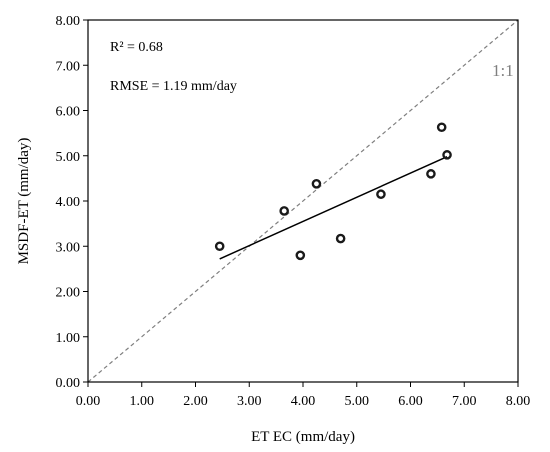 The width and height of the screenshot is (550, 452). I want to click on x-tick-label: 1.00, so click(142, 401).